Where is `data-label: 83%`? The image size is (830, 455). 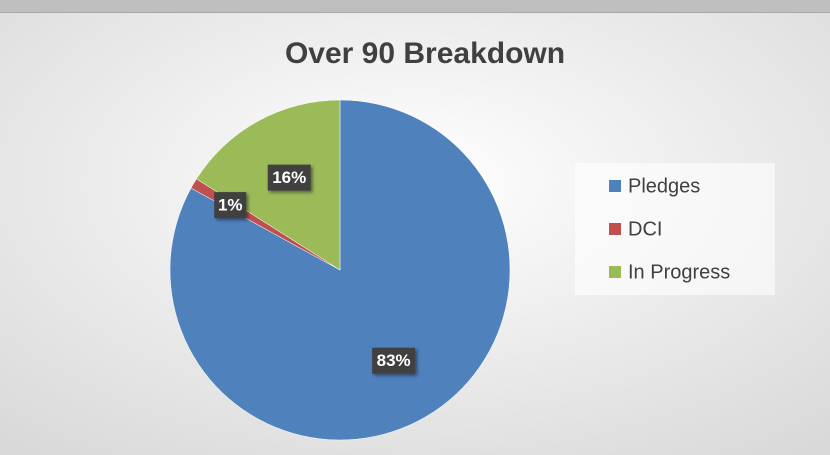
data-label: 83% is located at coordinates (394, 360).